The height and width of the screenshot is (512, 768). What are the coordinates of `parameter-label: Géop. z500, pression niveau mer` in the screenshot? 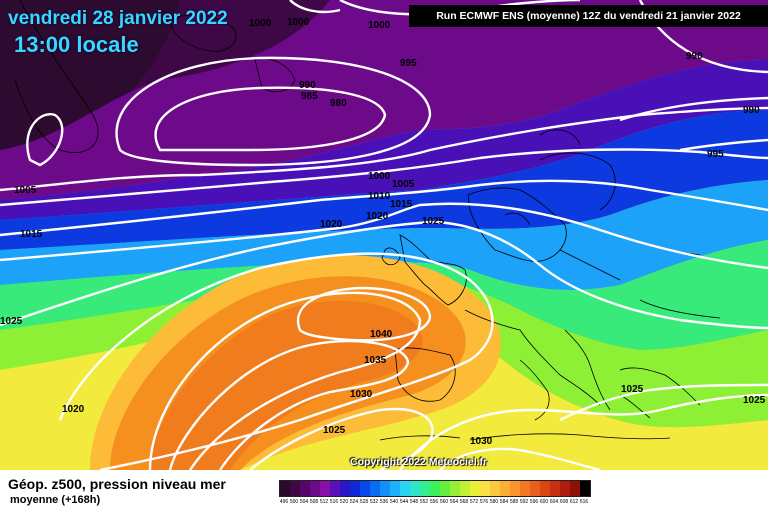 It's located at (117, 484).